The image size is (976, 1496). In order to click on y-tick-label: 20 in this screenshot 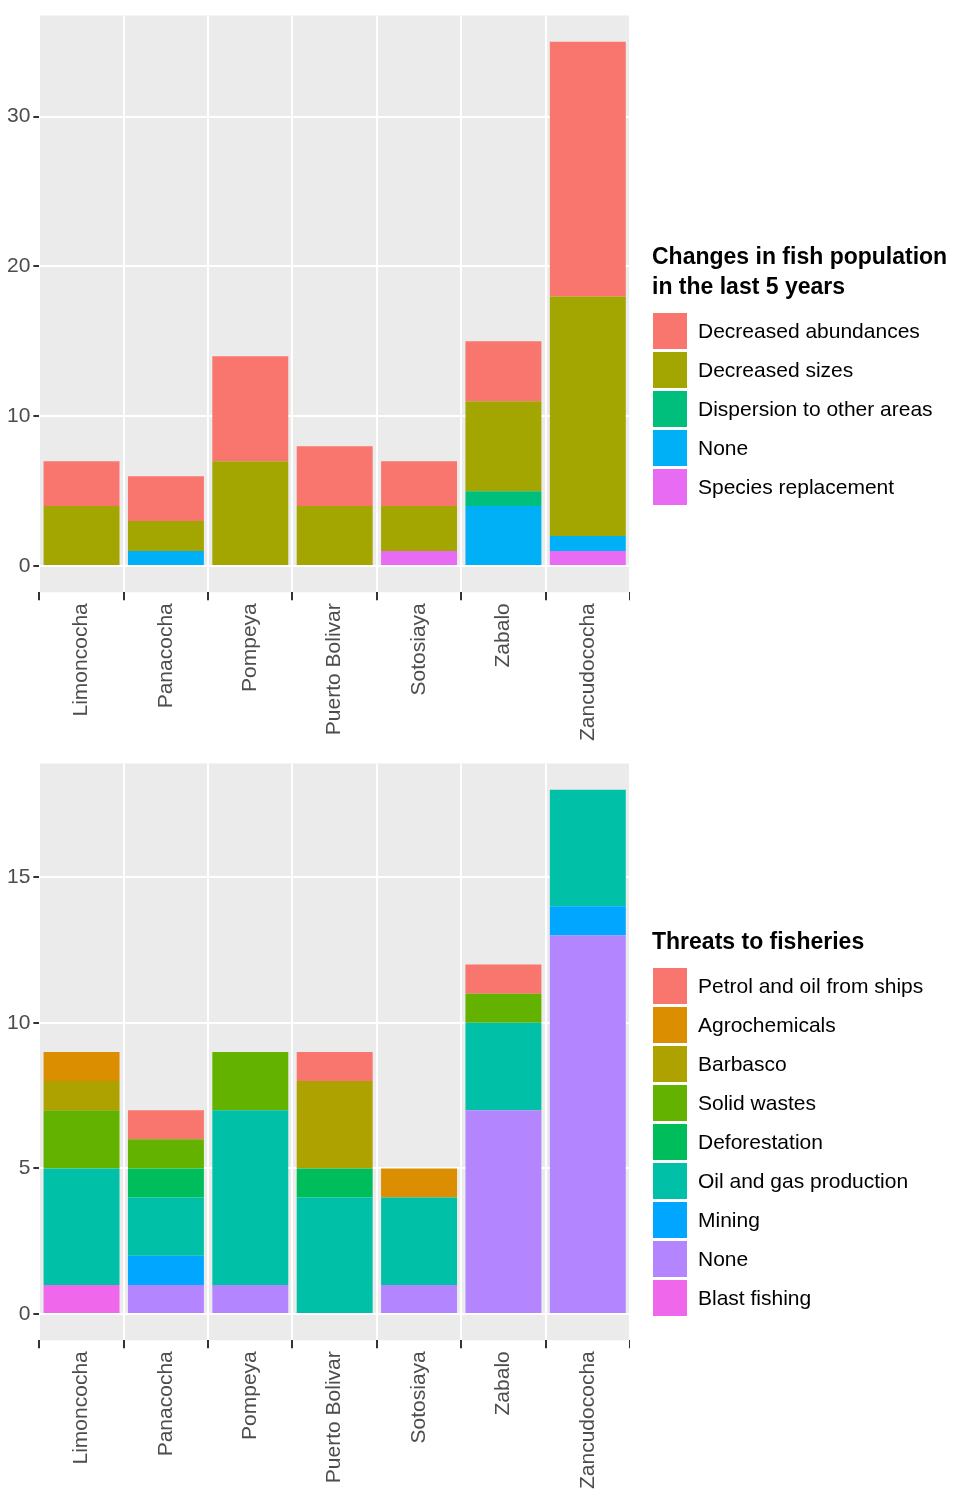, I will do `click(19, 265)`.